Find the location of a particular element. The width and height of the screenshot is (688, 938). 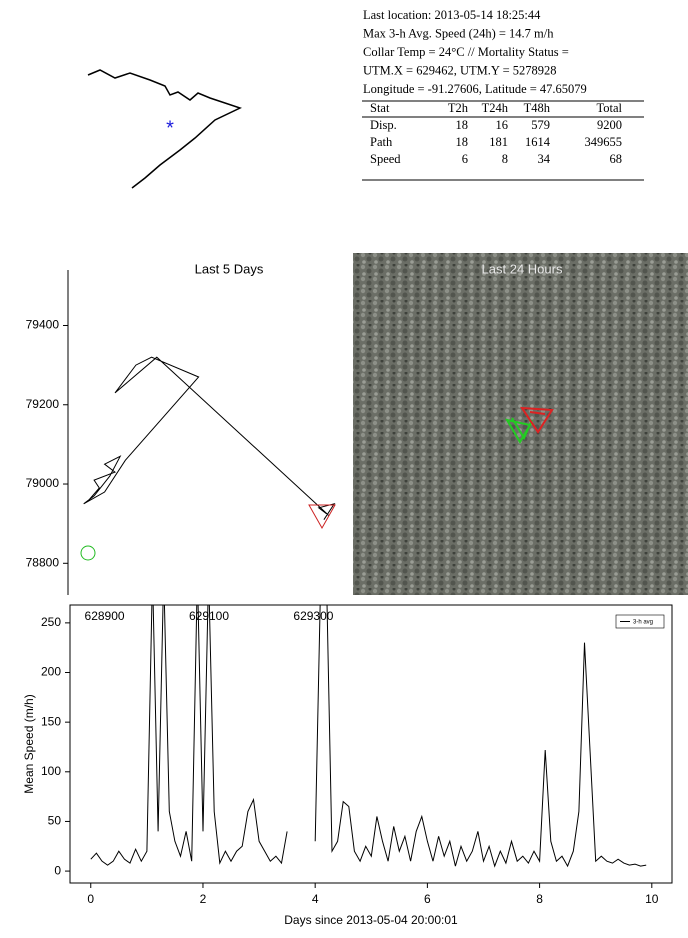

x-tick-label: 0 is located at coordinates (90, 899).